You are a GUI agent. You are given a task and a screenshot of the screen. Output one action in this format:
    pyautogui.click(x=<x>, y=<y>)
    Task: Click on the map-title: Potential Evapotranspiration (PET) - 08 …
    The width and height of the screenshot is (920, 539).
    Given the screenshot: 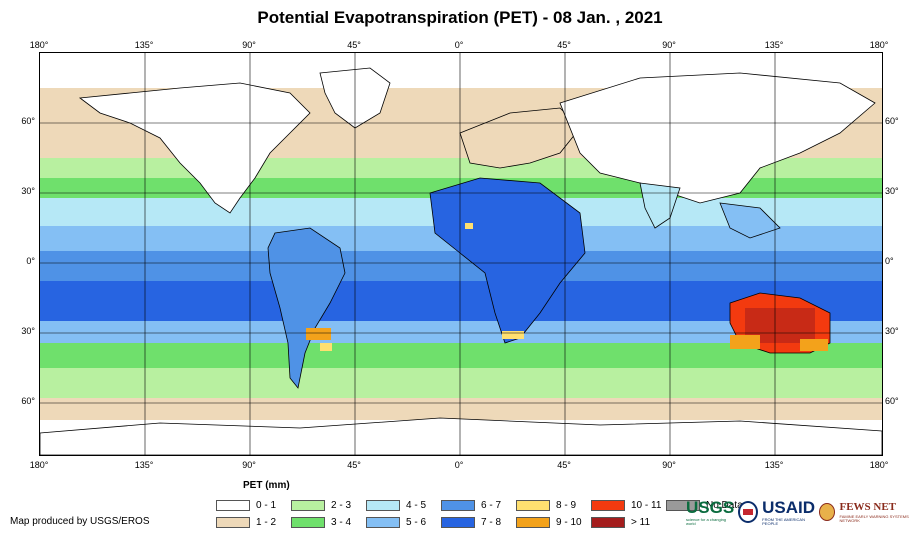 What is the action you would take?
    pyautogui.click(x=460, y=17)
    